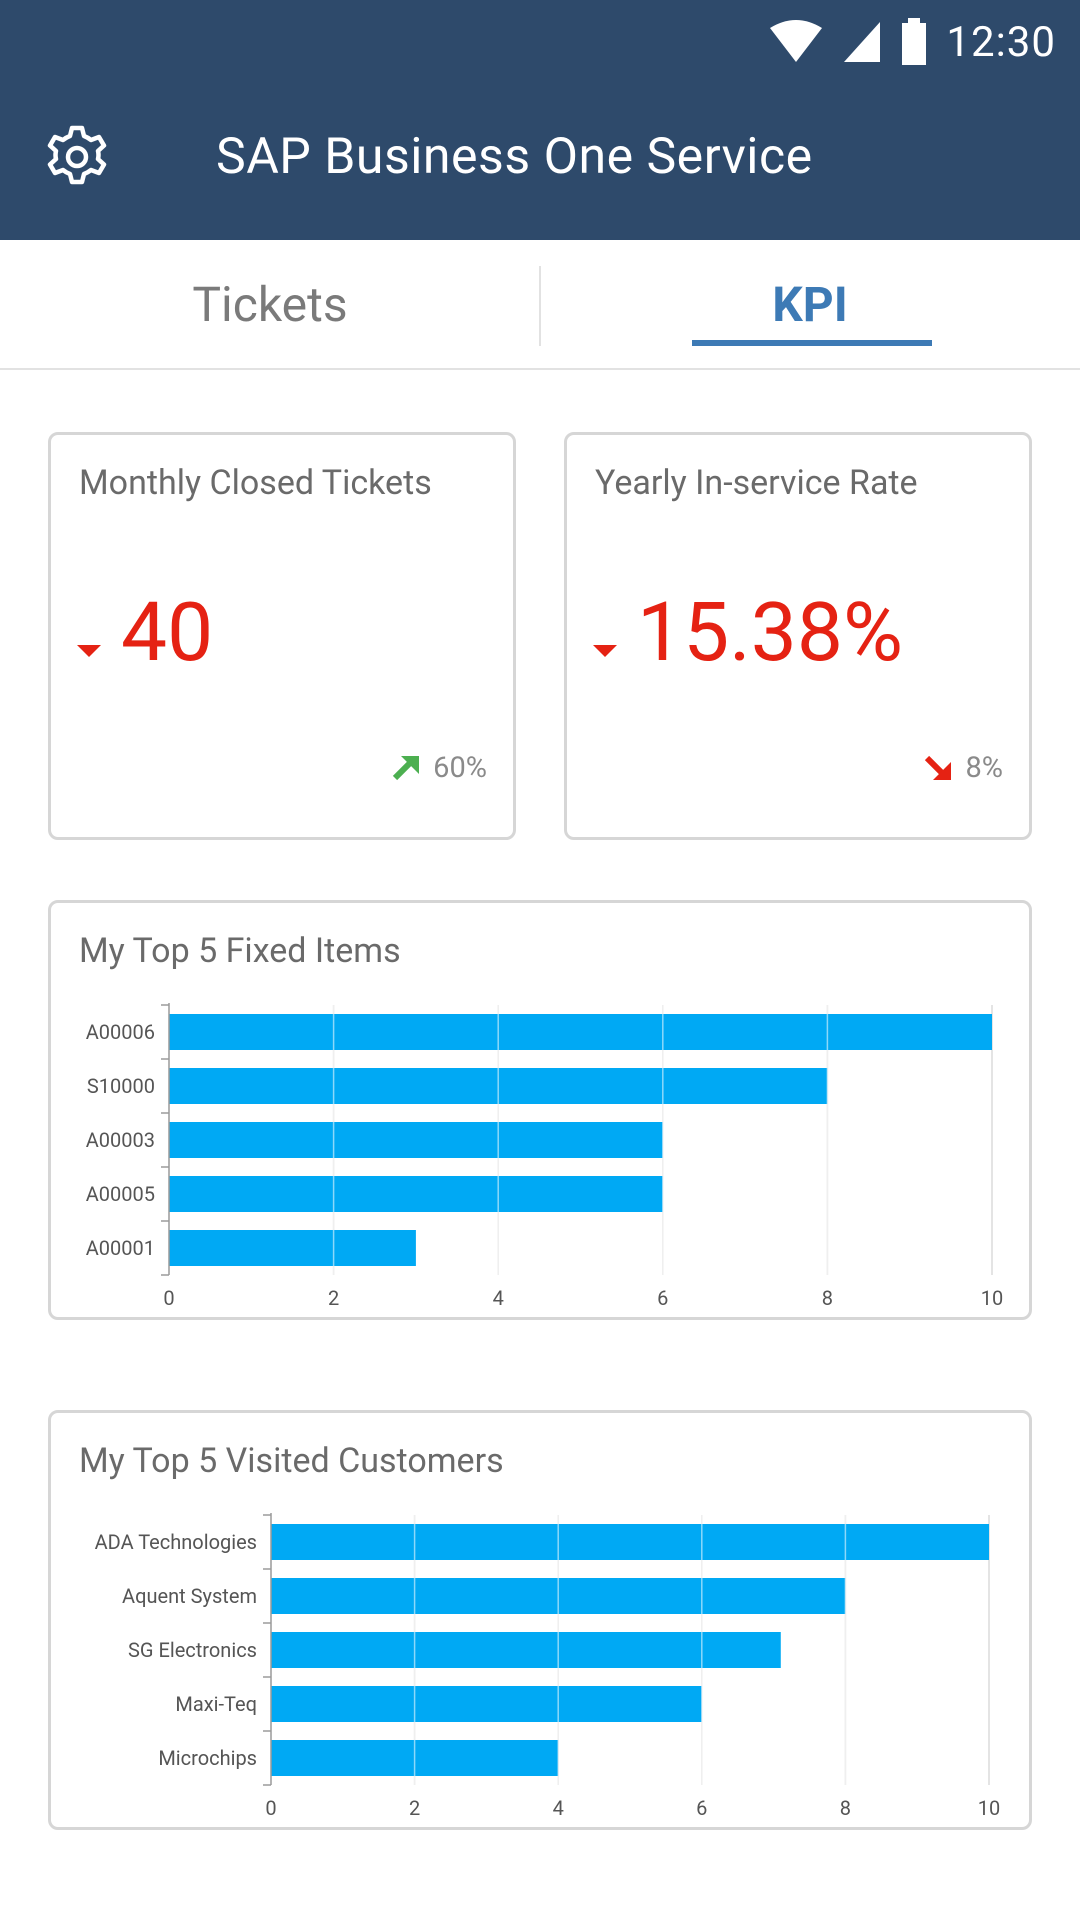 The image size is (1080, 1920). Describe the element at coordinates (770, 633) in the screenshot. I see `kpi-value: 15.38%` at that location.